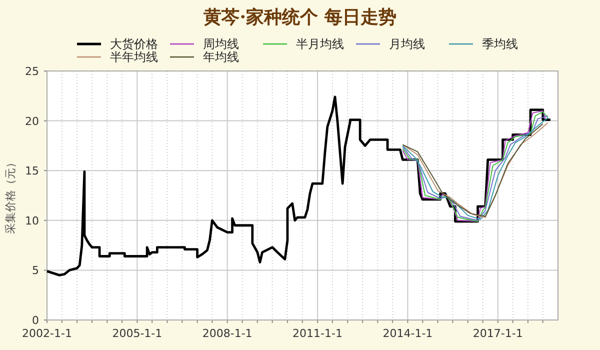  Describe the element at coordinates (407, 44) in the screenshot. I see `legend-label: 月均线` at that location.